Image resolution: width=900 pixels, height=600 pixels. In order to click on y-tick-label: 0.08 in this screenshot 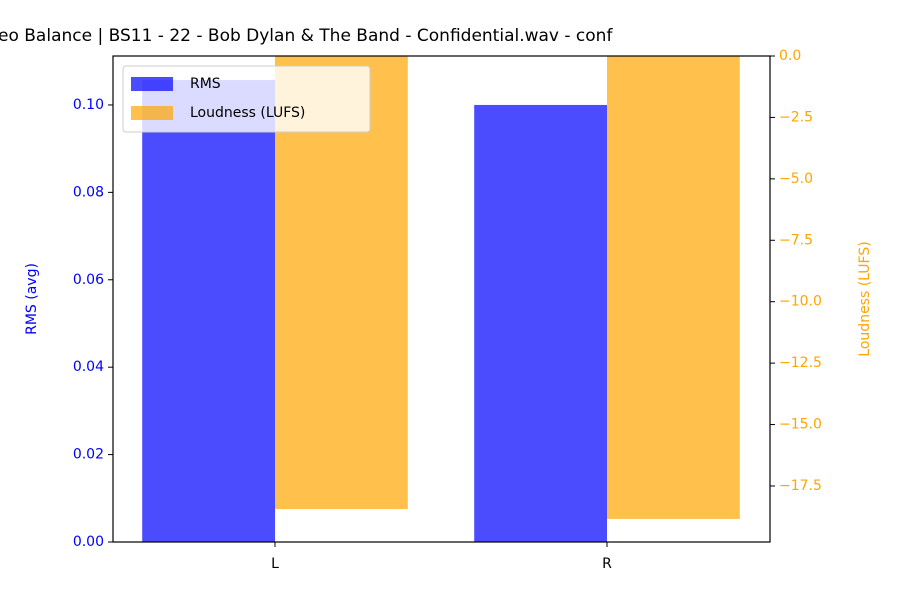, I will do `click(88, 192)`.